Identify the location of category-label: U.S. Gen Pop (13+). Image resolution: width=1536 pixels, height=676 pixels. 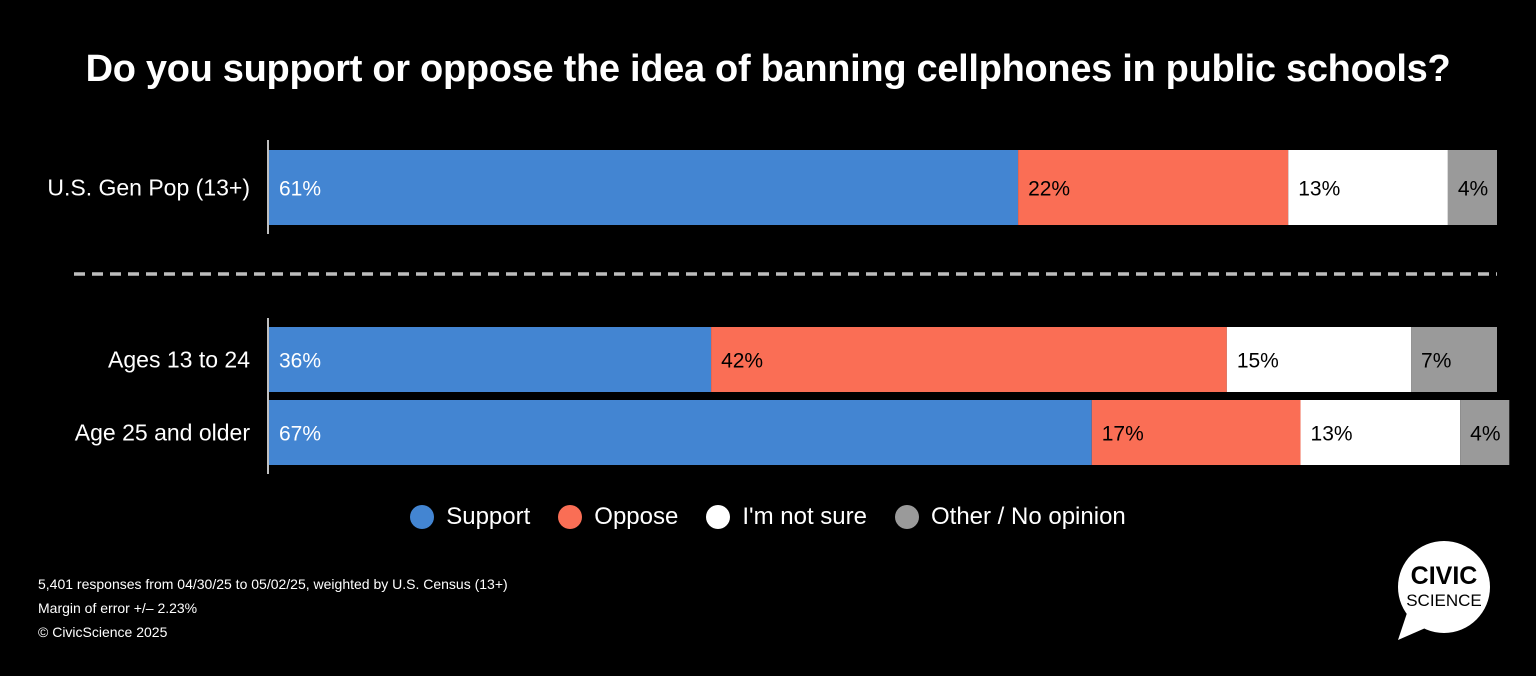
(148, 188).